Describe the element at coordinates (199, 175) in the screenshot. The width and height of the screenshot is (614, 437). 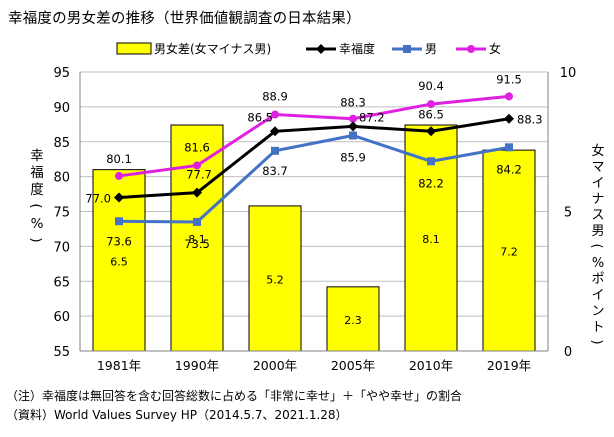
I see `line-data-label: 77.7` at that location.